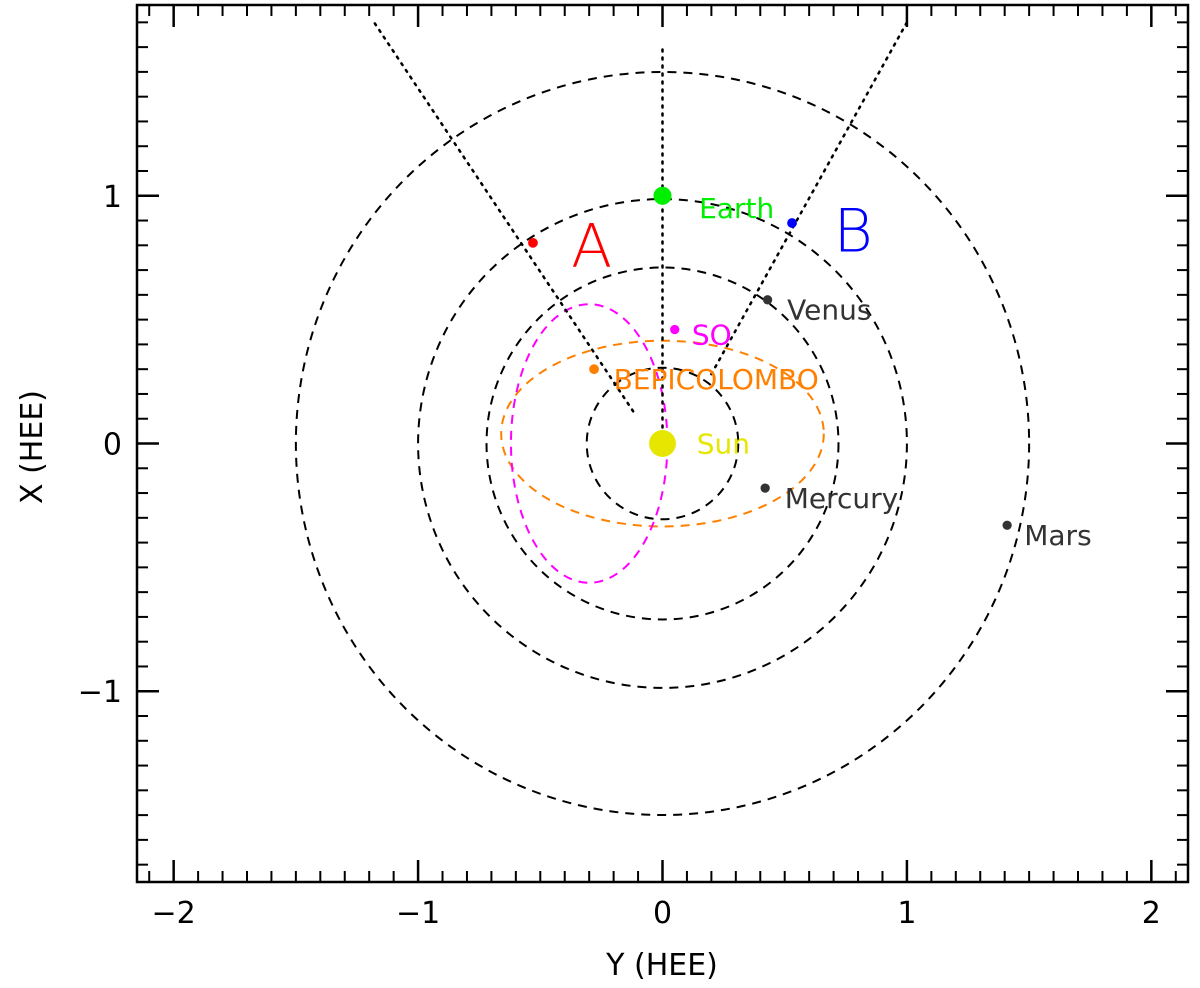  I want to click on y-tick-label: −1, so click(100, 692).